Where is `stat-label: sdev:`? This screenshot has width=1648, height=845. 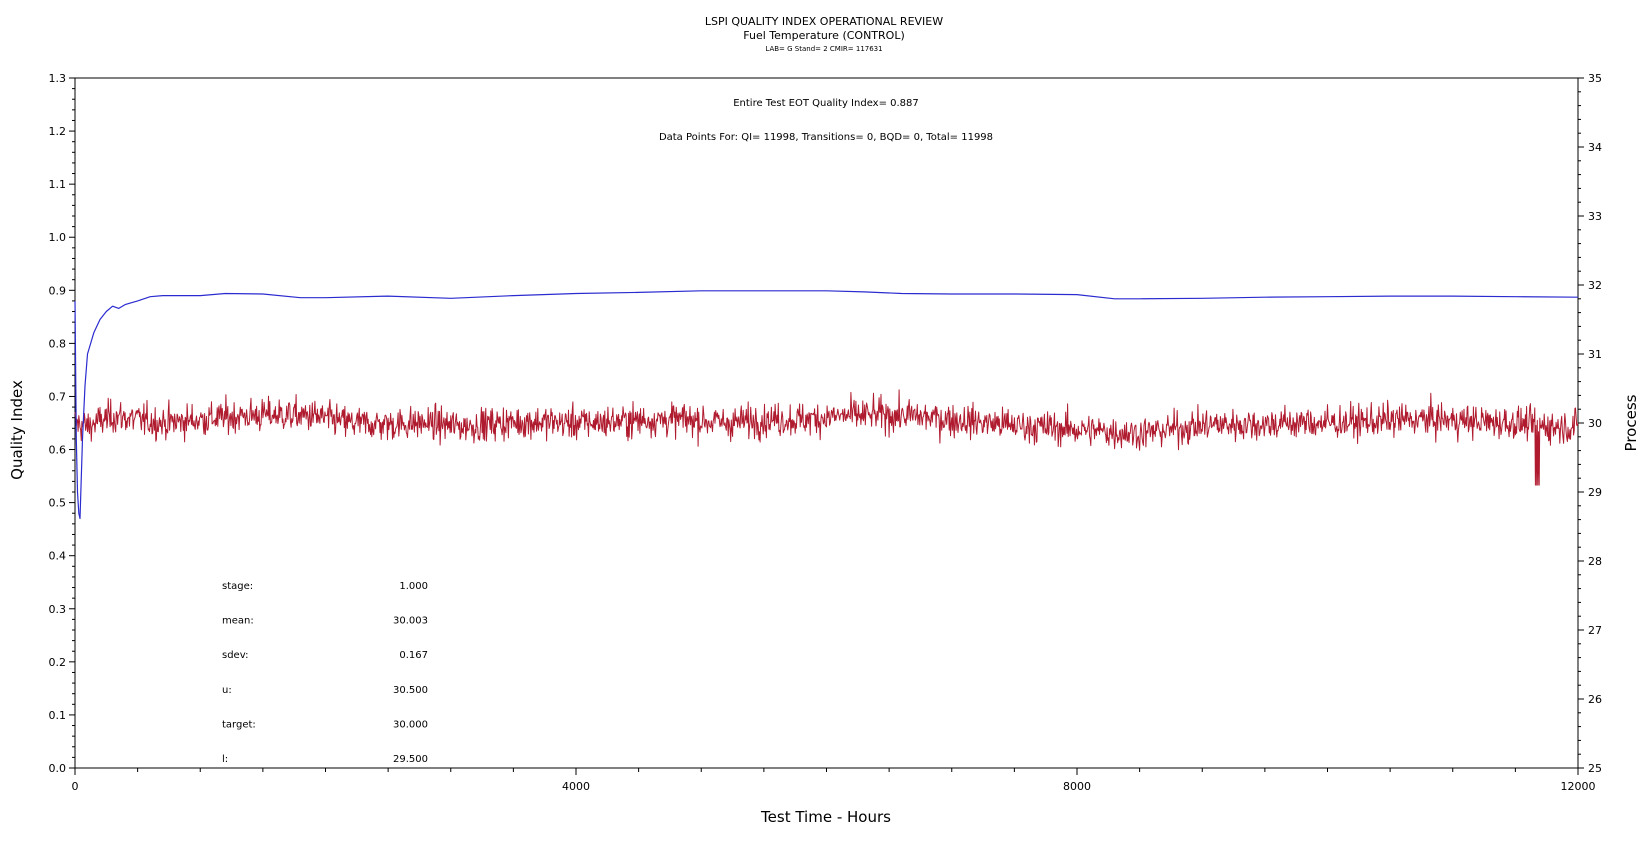 stat-label: sdev: is located at coordinates (235, 655).